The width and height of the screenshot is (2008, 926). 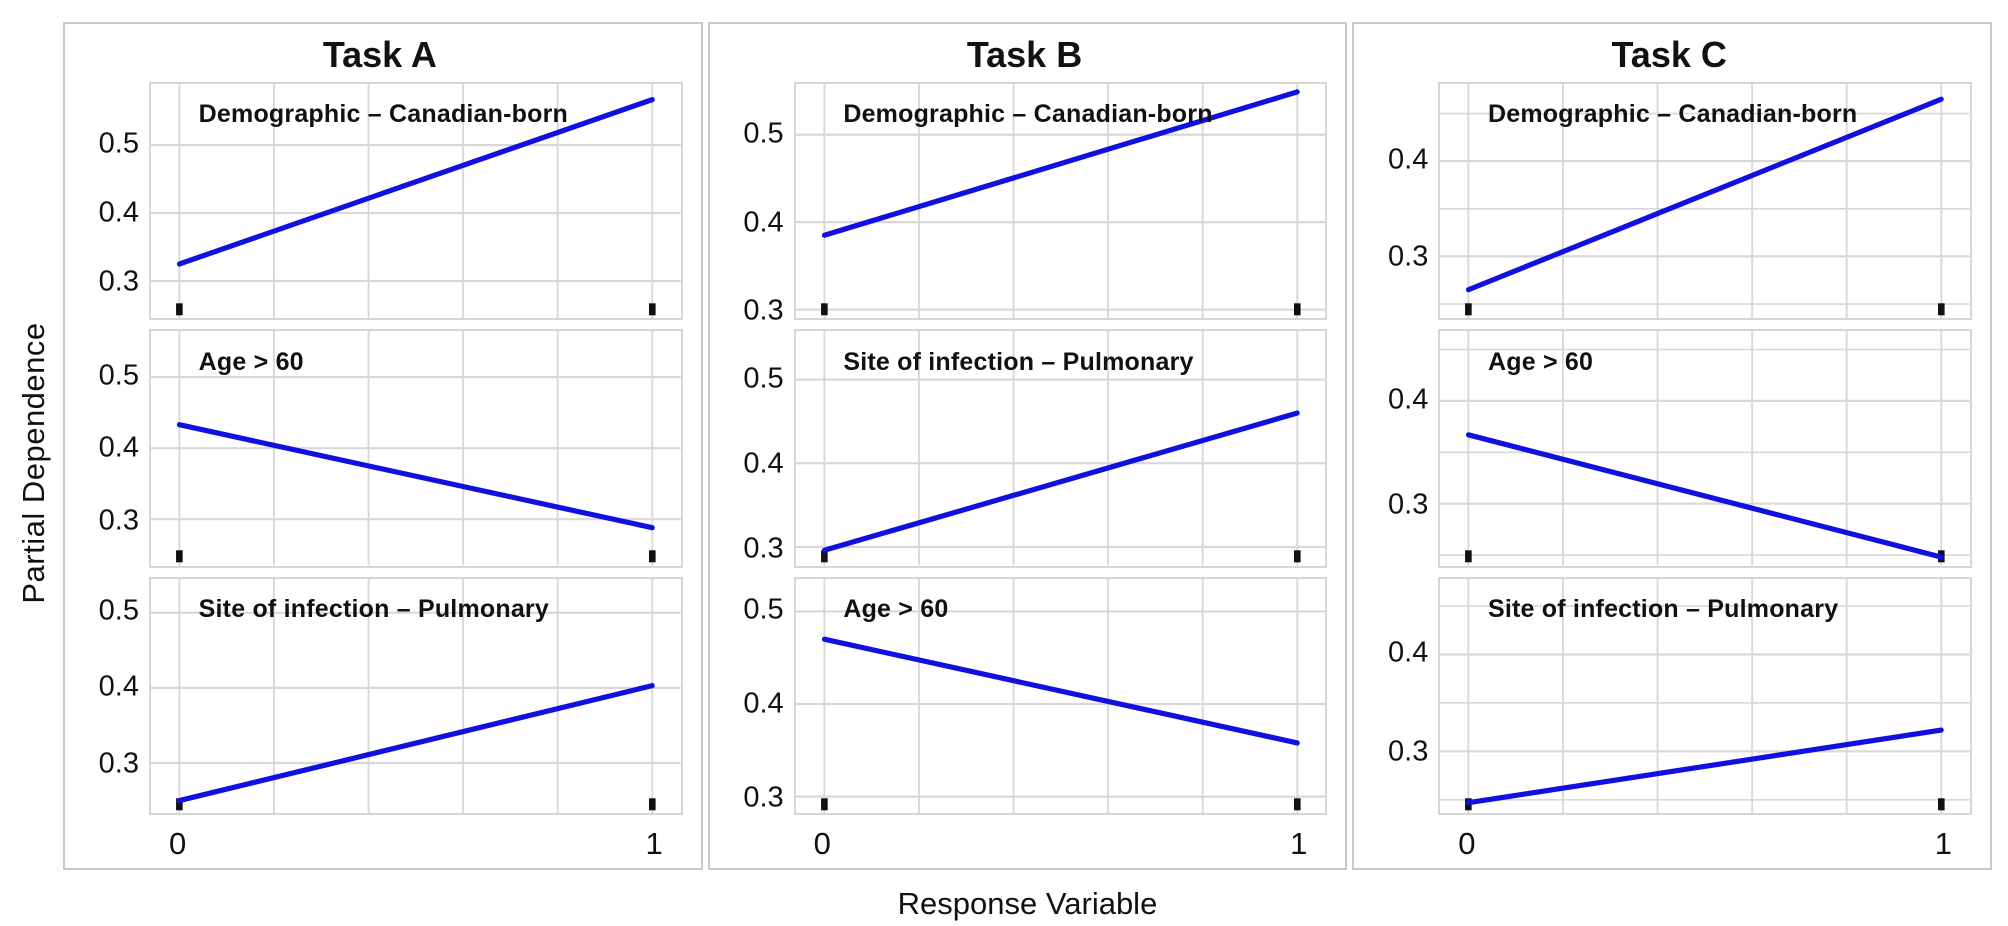 I want to click on subplot-panel: 0.3 0.4 Age > 60, so click(x=1669, y=448).